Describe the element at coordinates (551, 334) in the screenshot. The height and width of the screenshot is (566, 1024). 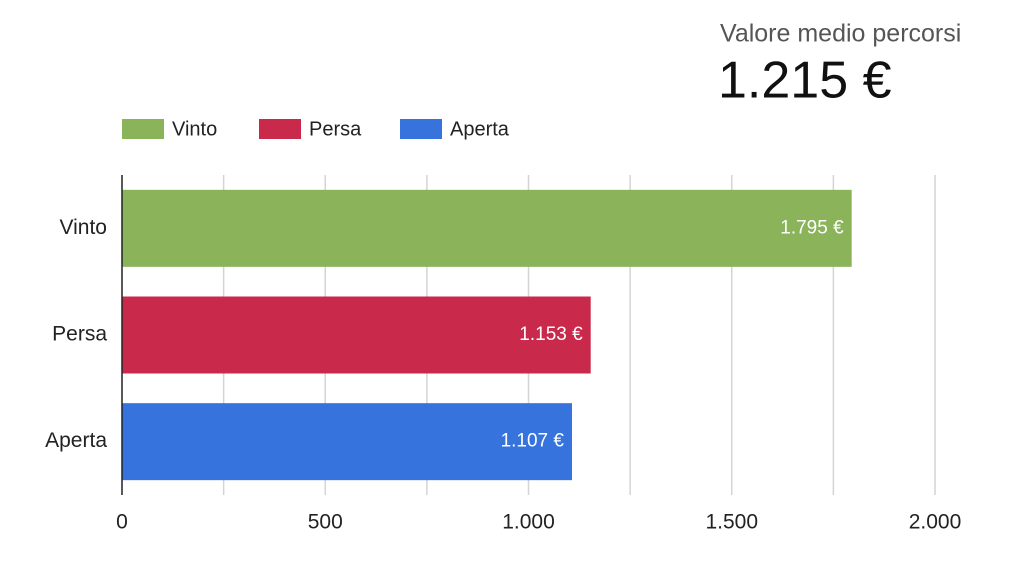
I see `value-label: 1.153 €` at that location.